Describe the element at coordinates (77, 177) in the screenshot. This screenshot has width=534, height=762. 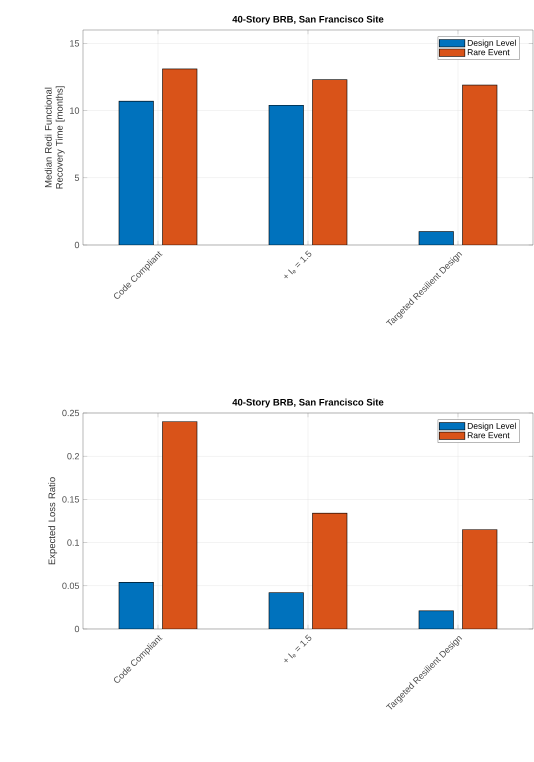
I see `y-tick-label: 5` at that location.